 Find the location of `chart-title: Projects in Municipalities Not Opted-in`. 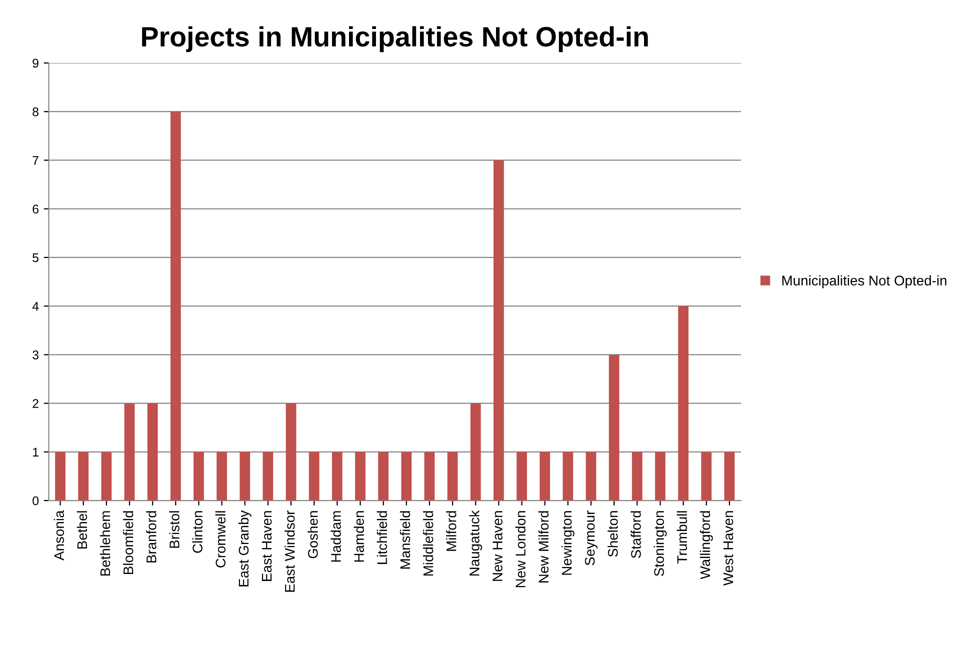

chart-title: Projects in Municipalities Not Opted-in is located at coordinates (395, 39).